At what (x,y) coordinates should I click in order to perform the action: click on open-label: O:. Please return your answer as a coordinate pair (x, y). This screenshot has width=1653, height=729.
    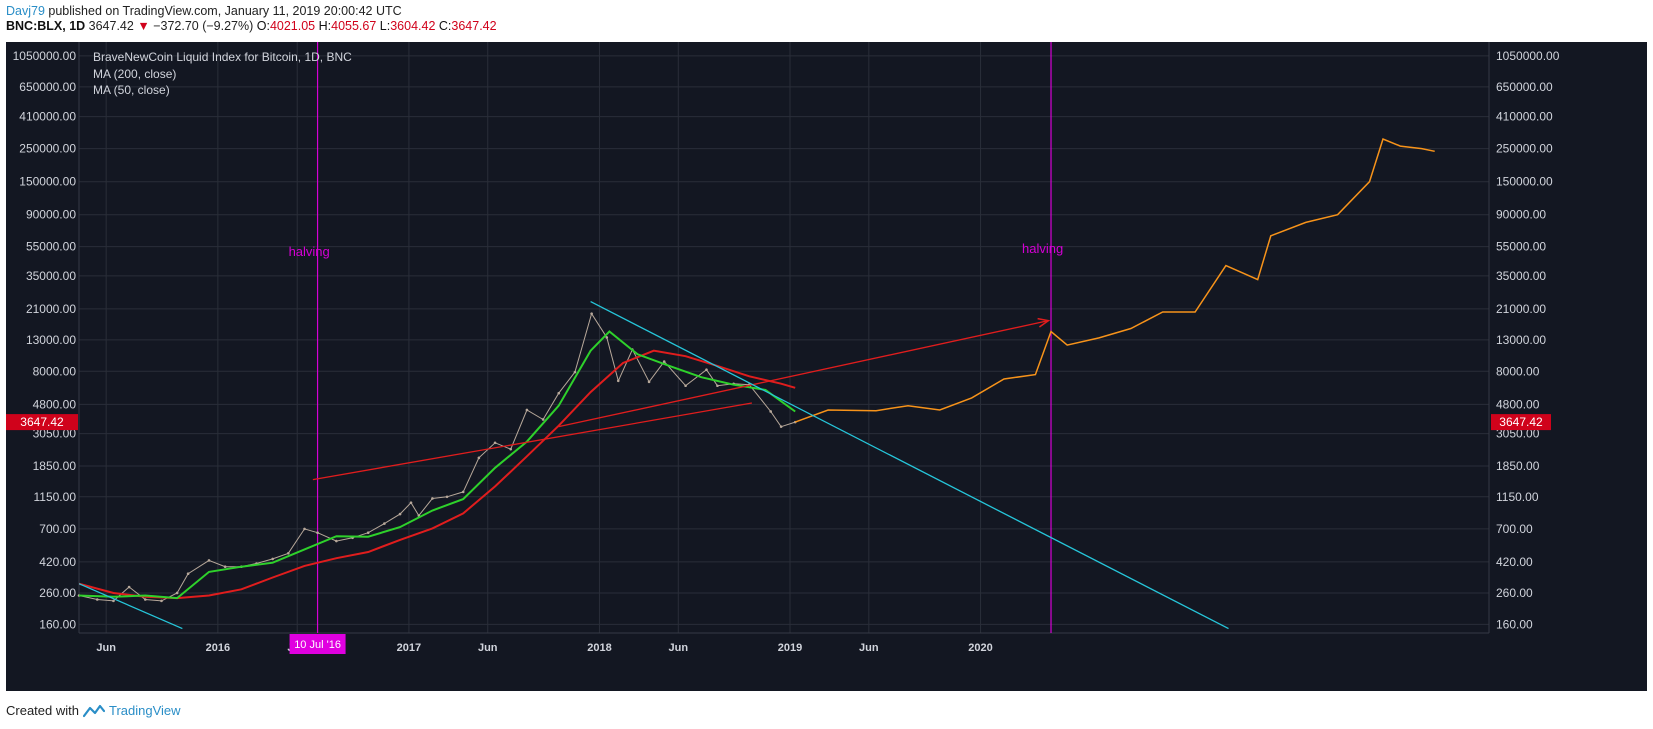
    Looking at the image, I should click on (263, 26).